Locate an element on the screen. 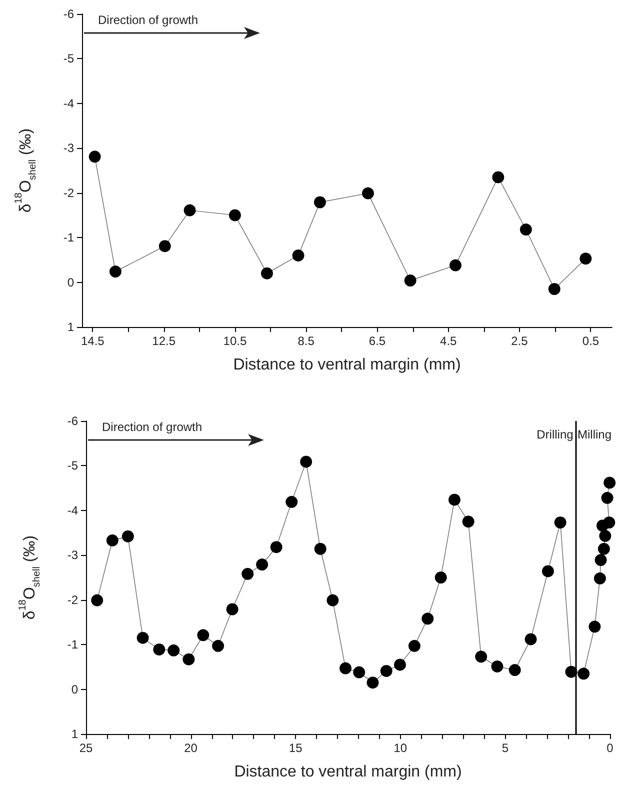 This screenshot has height=798, width=635. x-tick-label: 20 is located at coordinates (191, 748).